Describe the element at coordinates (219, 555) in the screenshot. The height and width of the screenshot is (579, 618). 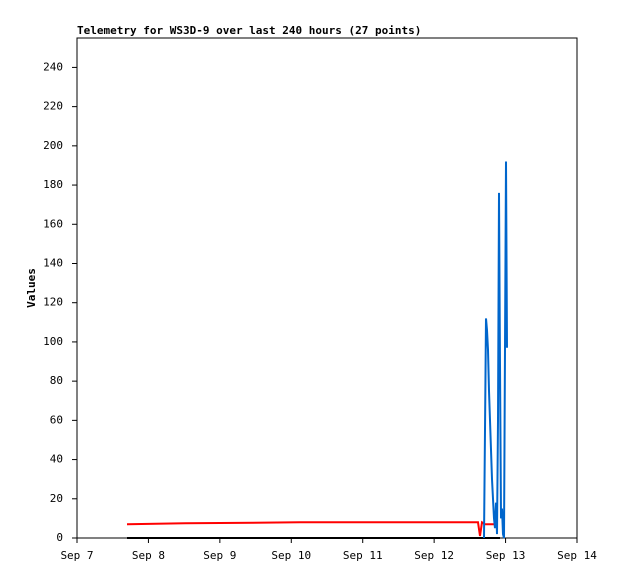
I see `x-tick-label: Sep 9` at that location.